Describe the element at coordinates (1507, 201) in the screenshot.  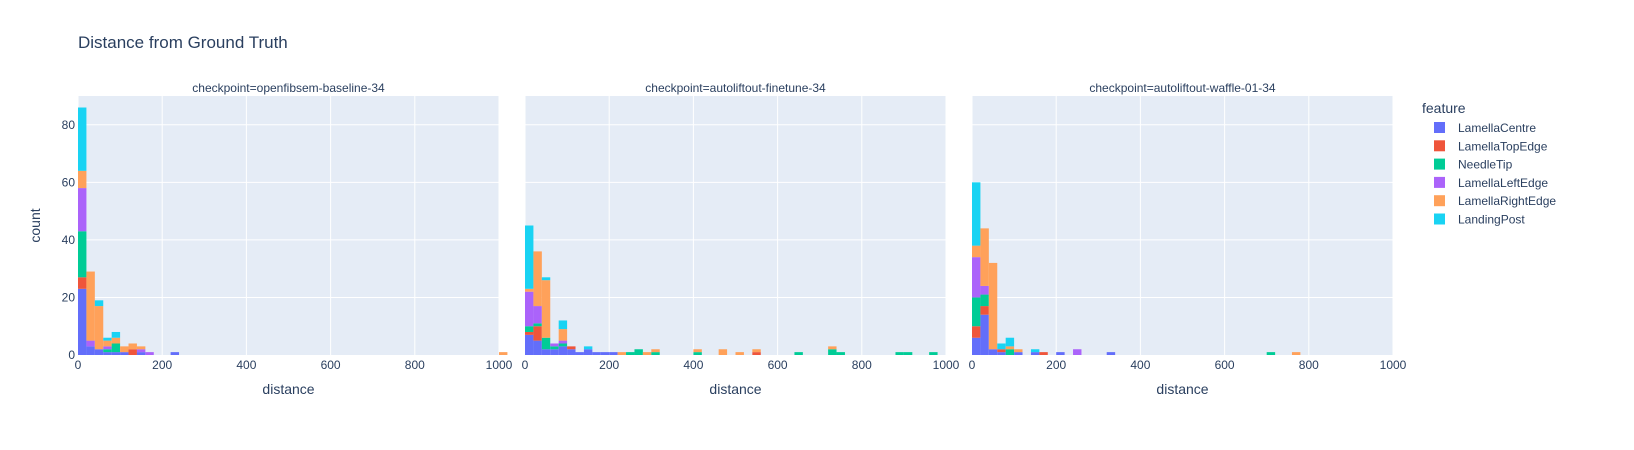
I see `legend-entry-lamellarightedge: LamellaRightEdge` at that location.